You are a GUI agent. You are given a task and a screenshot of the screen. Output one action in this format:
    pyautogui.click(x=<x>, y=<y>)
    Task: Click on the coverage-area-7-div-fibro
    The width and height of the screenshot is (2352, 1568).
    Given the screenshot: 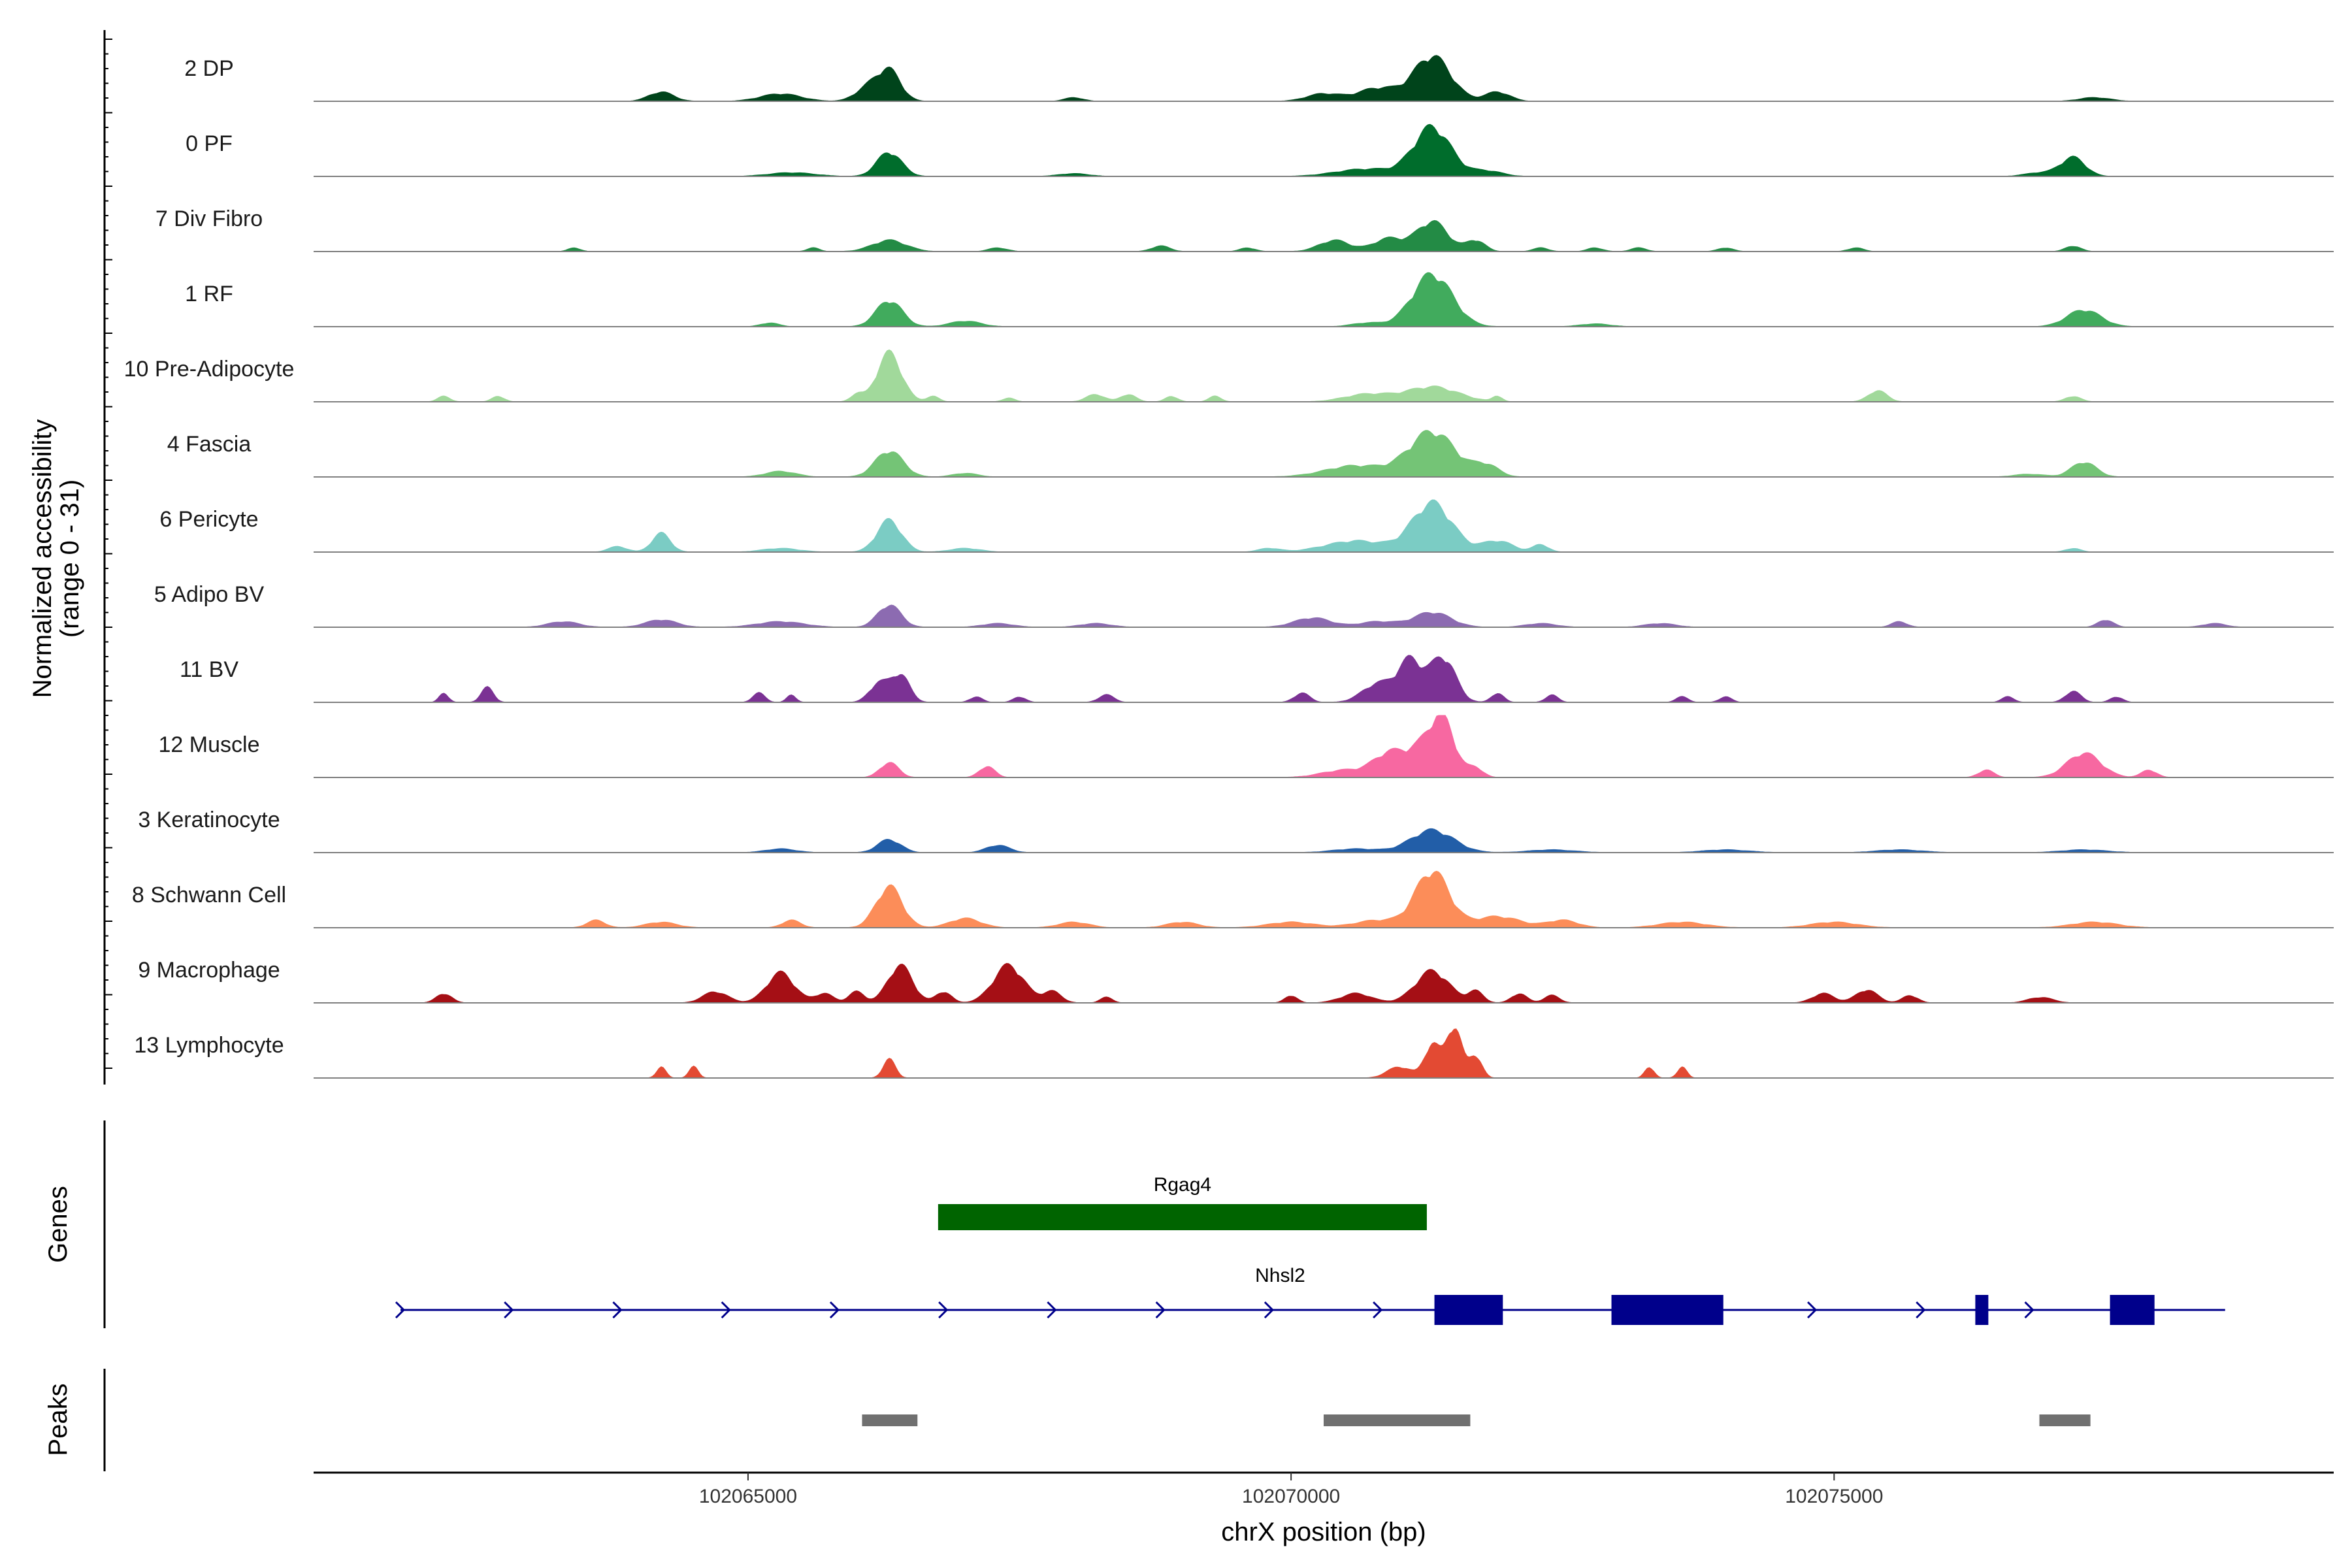 What is the action you would take?
    pyautogui.click(x=1324, y=236)
    